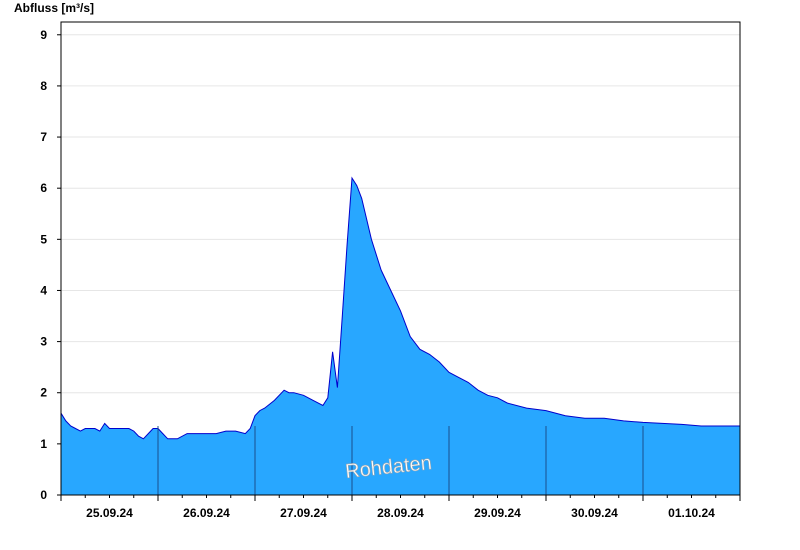 The width and height of the screenshot is (800, 550). Describe the element at coordinates (43, 444) in the screenshot. I see `y-tick-label: 1` at that location.